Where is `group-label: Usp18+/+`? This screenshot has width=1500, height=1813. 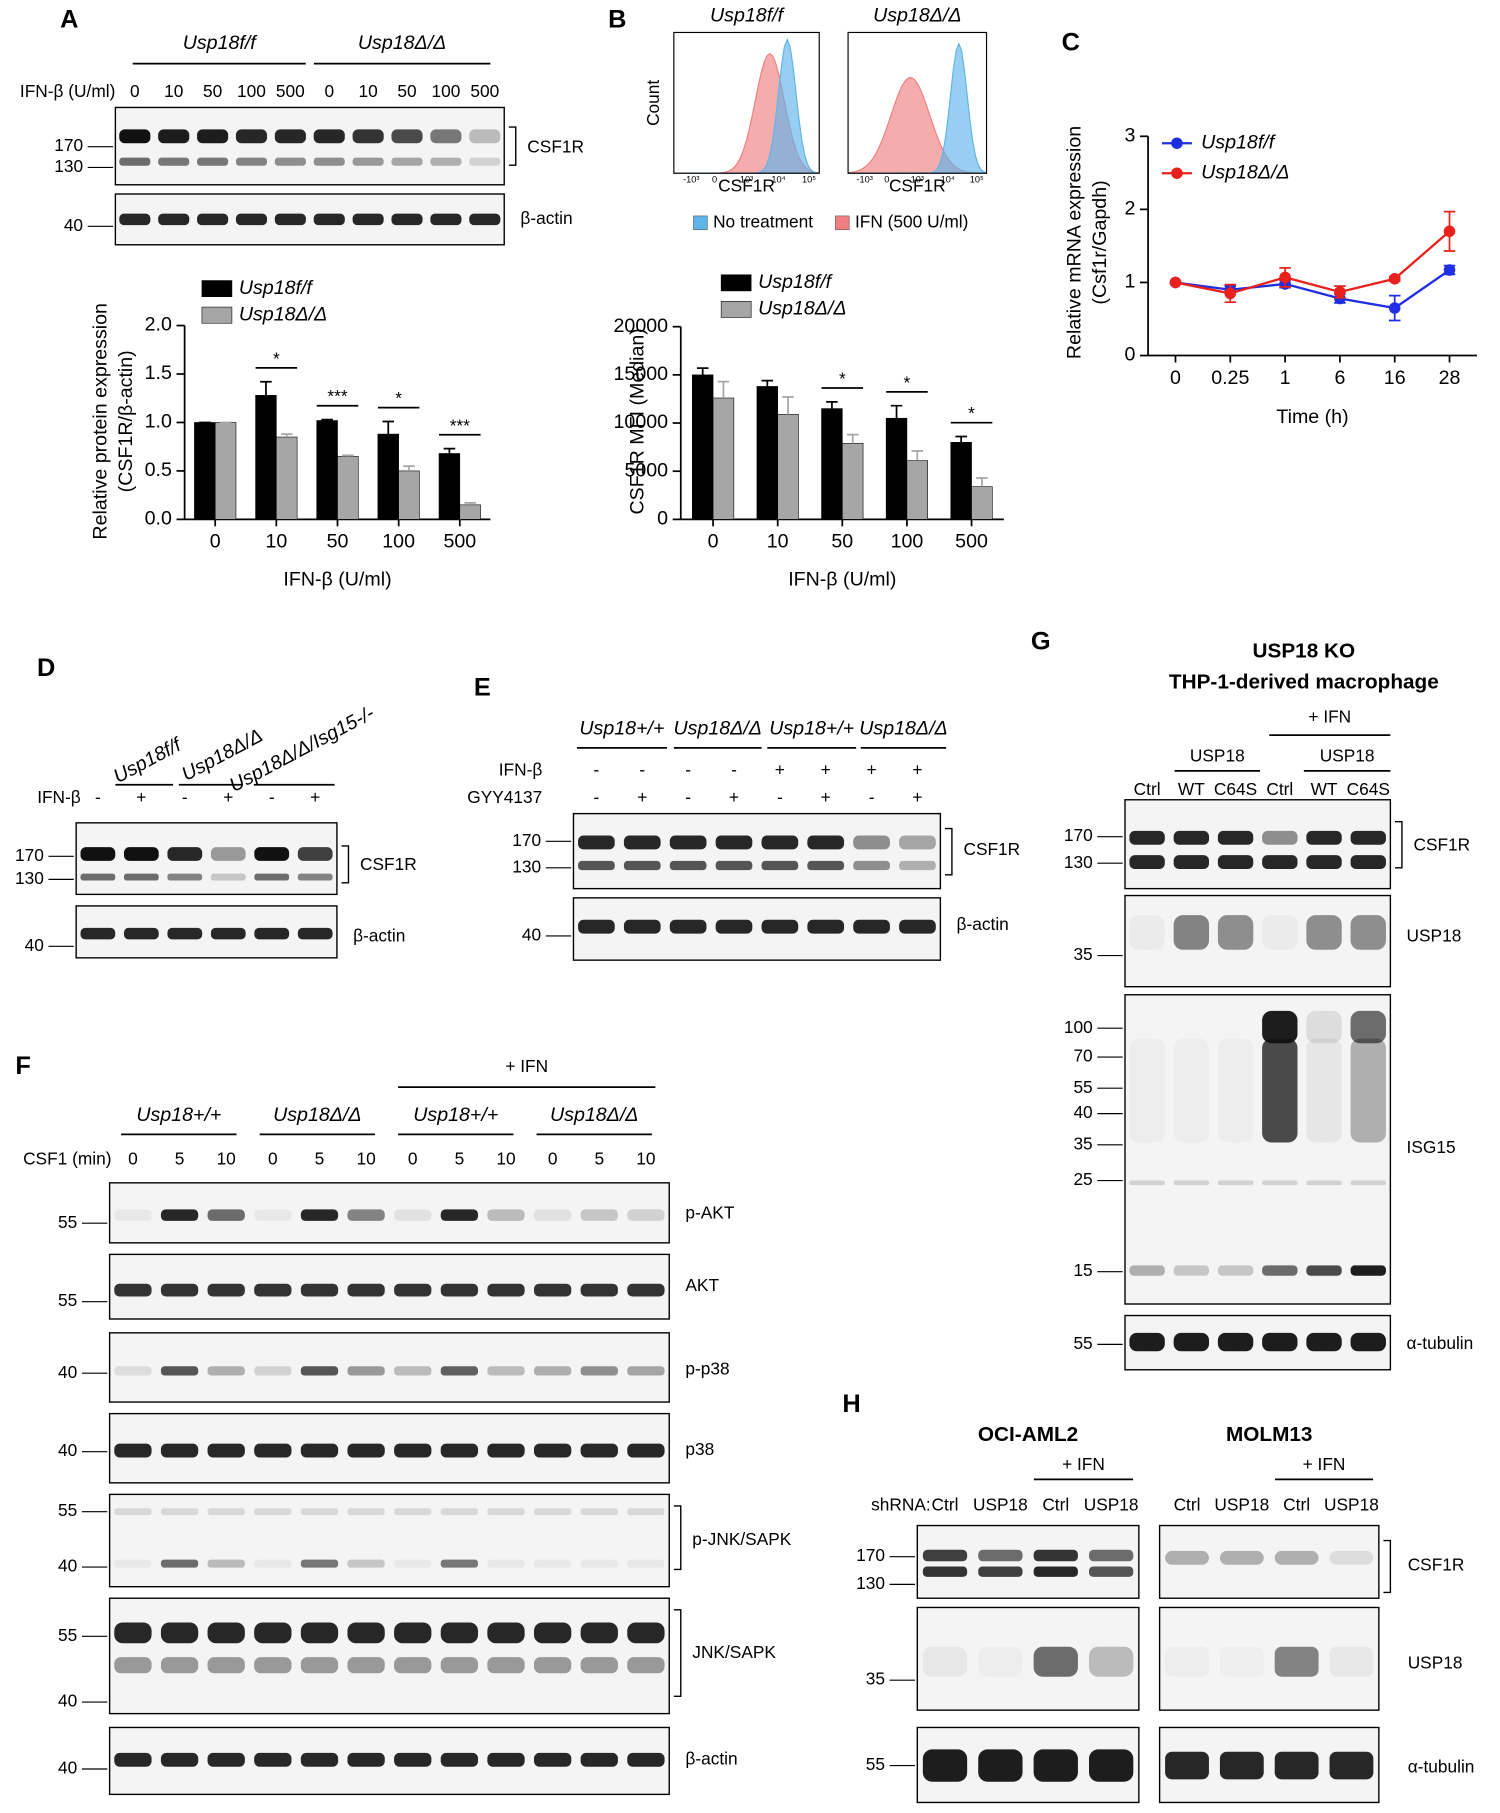
group-label: Usp18+/+ is located at coordinates (811, 729).